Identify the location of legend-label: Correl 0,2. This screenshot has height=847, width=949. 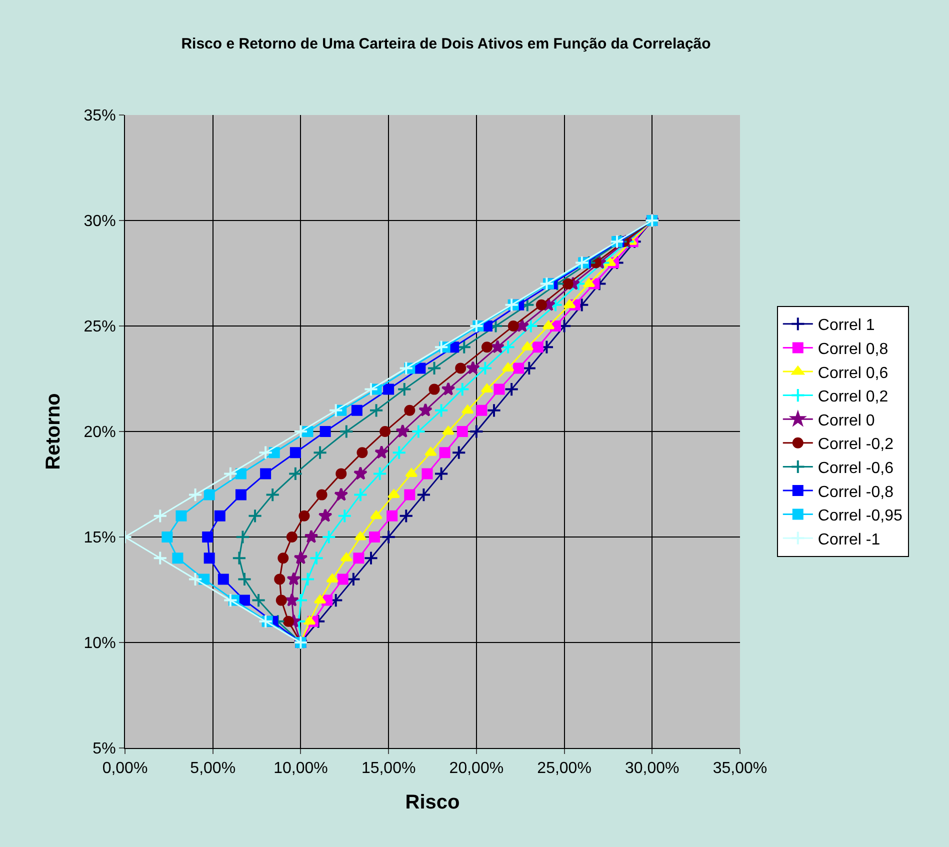
(853, 397).